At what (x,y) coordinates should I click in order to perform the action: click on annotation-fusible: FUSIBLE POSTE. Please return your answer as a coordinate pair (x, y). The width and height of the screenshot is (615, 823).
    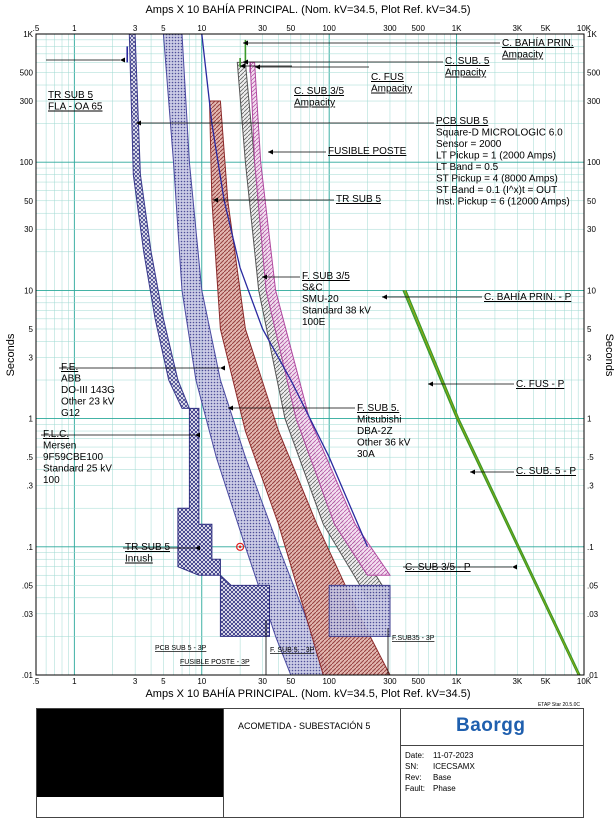
    Looking at the image, I should click on (337, 151).